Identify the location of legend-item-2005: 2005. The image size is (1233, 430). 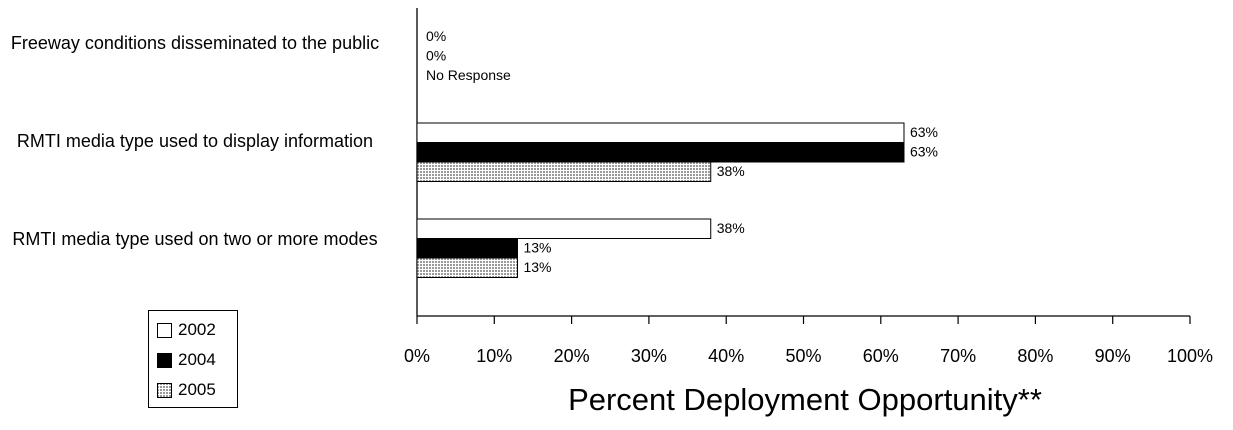
(186, 390).